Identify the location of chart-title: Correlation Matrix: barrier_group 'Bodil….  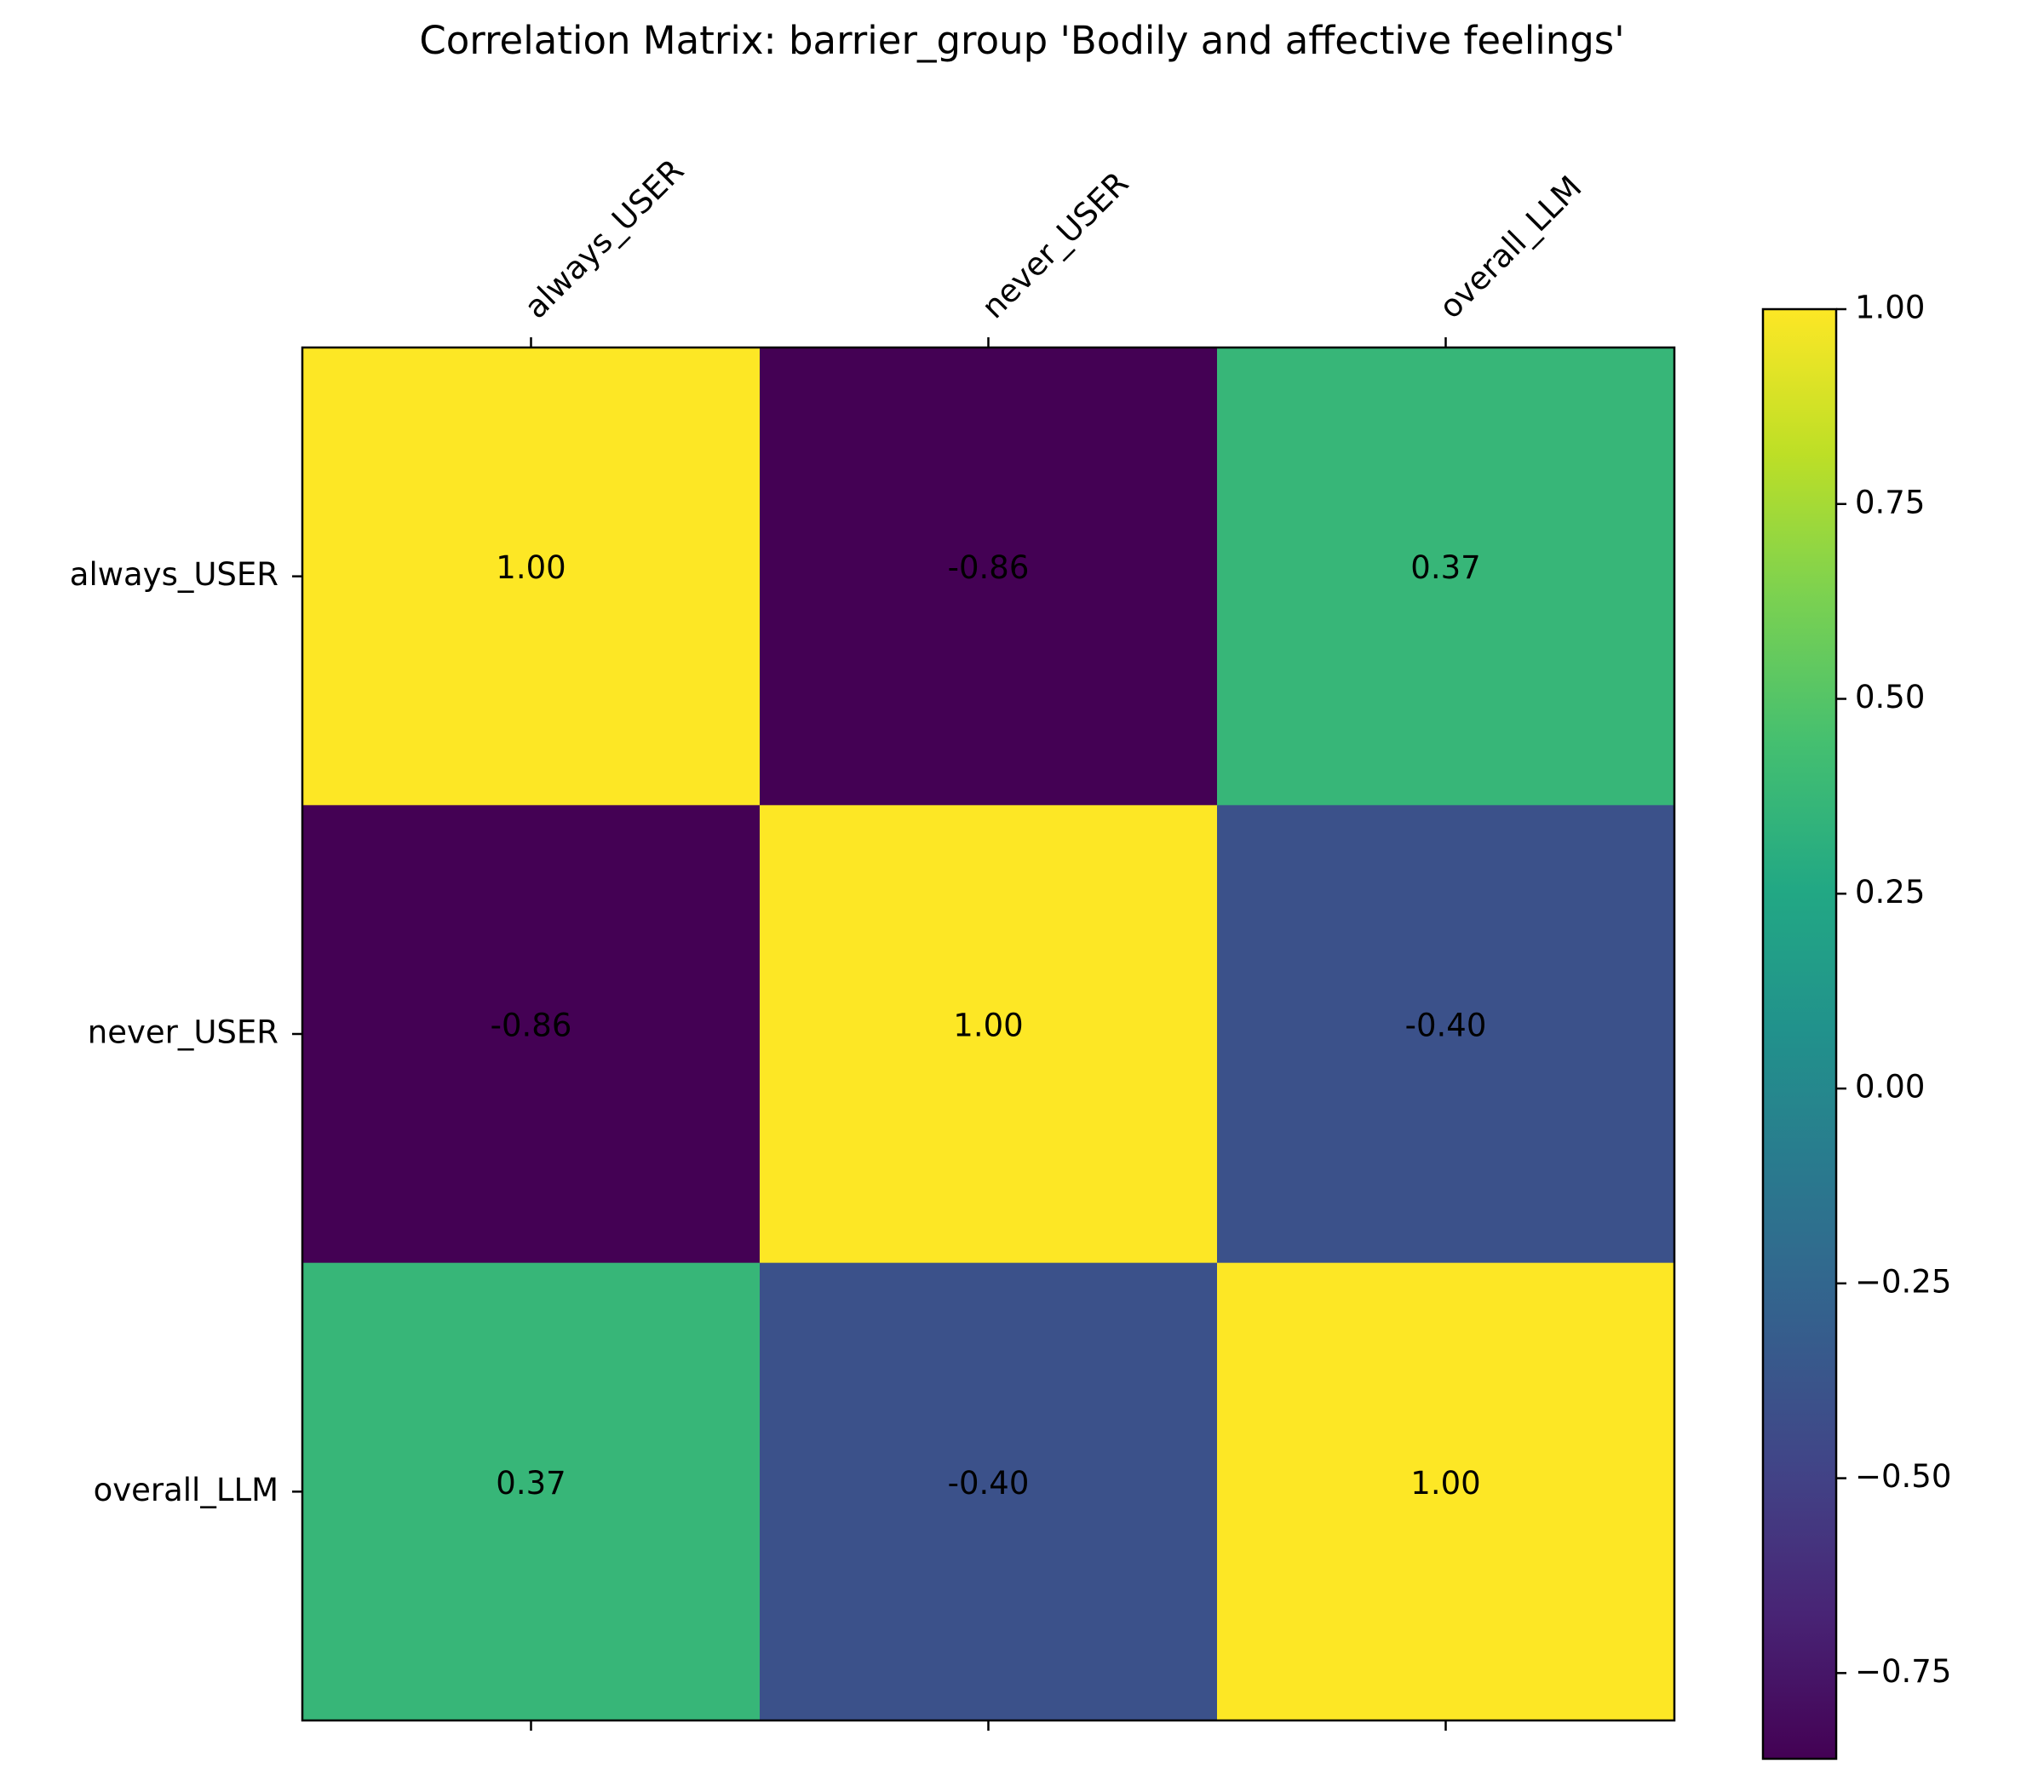
(1021, 40).